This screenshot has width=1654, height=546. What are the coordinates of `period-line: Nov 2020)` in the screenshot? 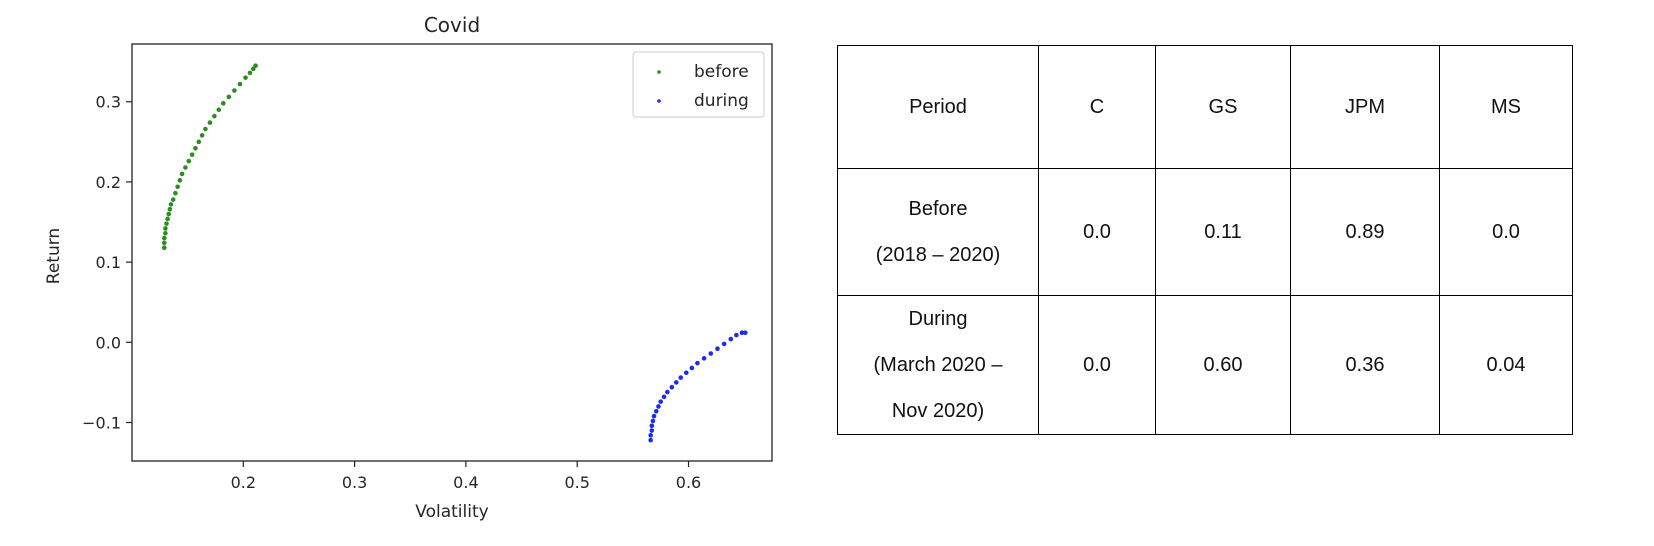 It's located at (938, 411).